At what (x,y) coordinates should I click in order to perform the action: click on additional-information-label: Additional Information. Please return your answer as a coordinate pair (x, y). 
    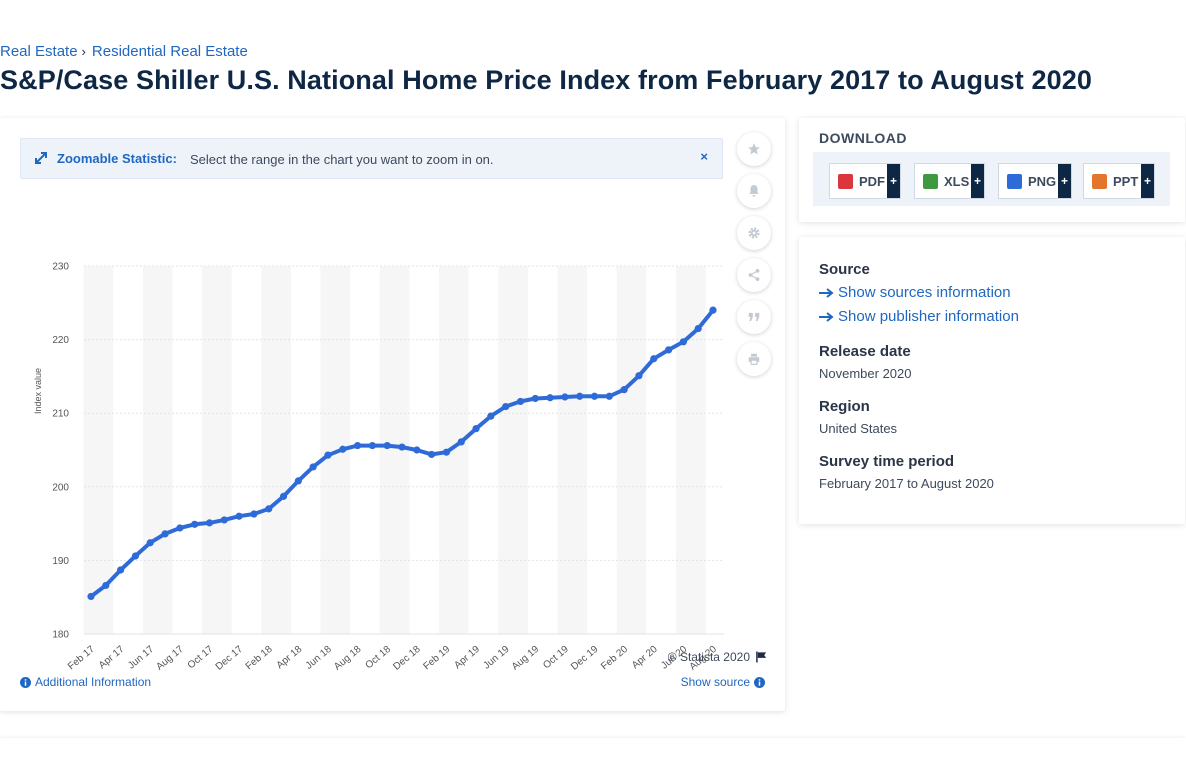
    Looking at the image, I should click on (93, 682).